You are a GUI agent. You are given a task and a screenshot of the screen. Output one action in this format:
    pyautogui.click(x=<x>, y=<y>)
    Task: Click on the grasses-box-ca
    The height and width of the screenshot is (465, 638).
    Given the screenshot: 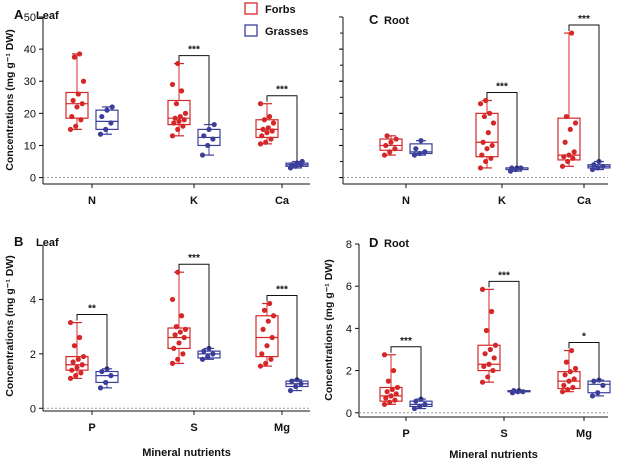 What is the action you would take?
    pyautogui.click(x=599, y=165)
    